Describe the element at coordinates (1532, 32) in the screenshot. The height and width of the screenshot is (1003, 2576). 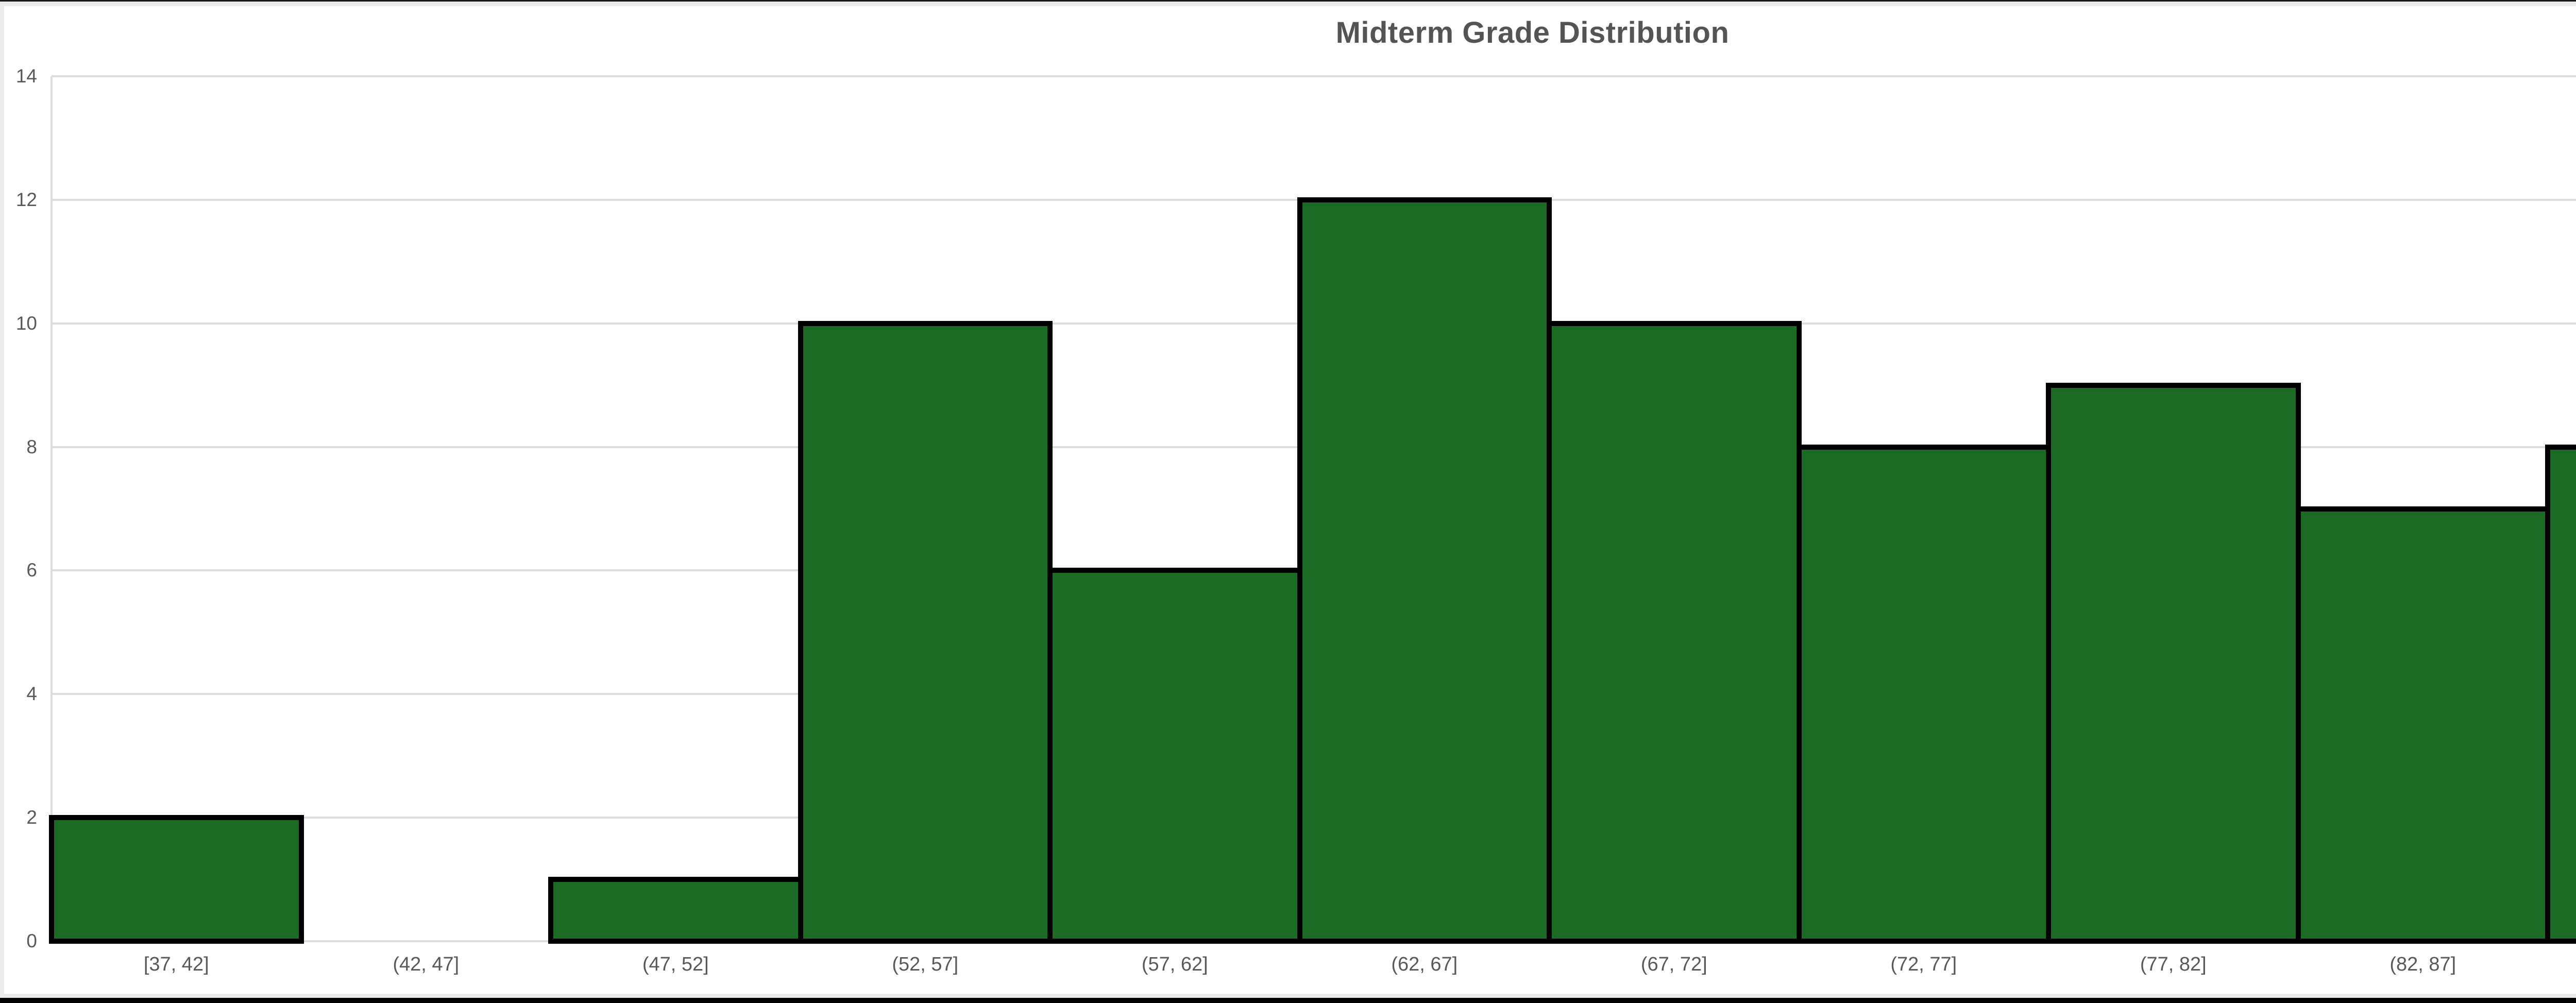
I see `chart-title: Midterm Grade Distribution` at that location.